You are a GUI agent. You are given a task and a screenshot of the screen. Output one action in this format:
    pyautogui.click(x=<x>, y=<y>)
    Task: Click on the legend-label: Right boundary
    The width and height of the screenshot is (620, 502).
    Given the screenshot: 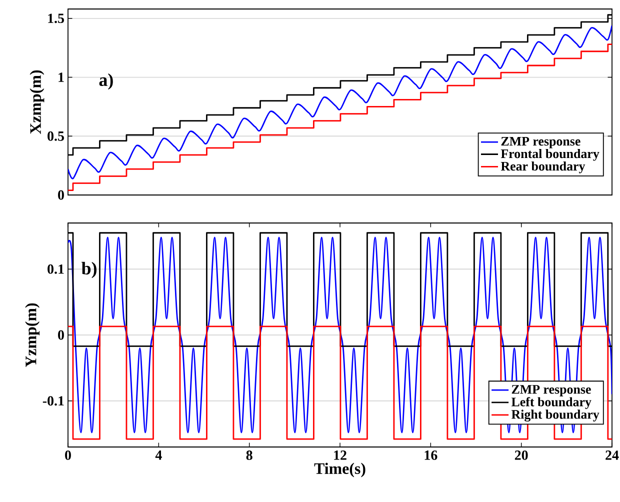 What is the action you would take?
    pyautogui.click(x=555, y=416)
    